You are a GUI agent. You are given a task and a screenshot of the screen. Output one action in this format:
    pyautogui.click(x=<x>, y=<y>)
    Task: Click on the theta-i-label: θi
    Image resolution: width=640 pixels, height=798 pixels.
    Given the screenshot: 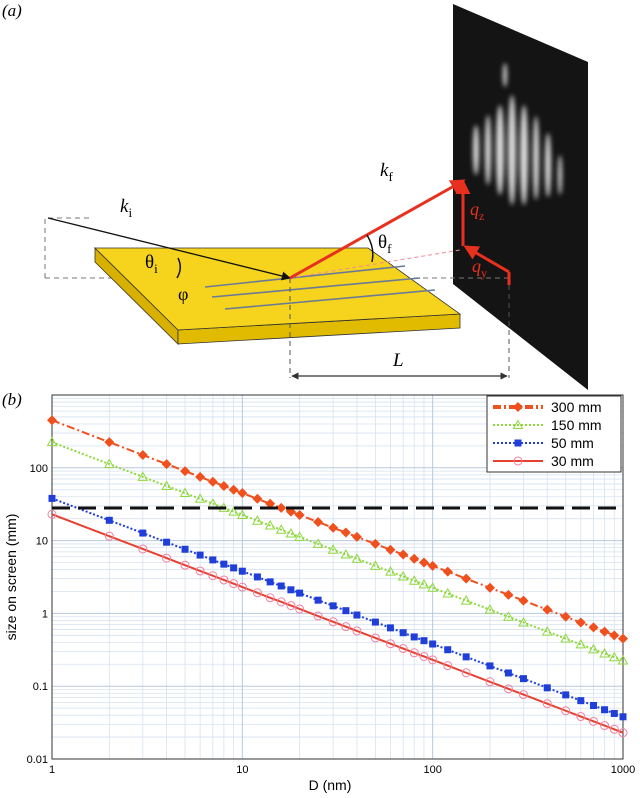 What is the action you would take?
    pyautogui.click(x=151, y=264)
    